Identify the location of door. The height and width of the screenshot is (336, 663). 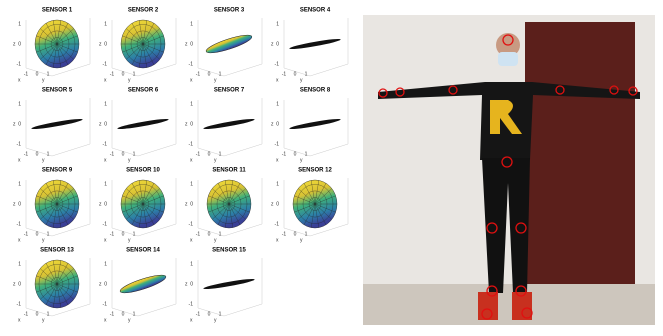
(580, 153).